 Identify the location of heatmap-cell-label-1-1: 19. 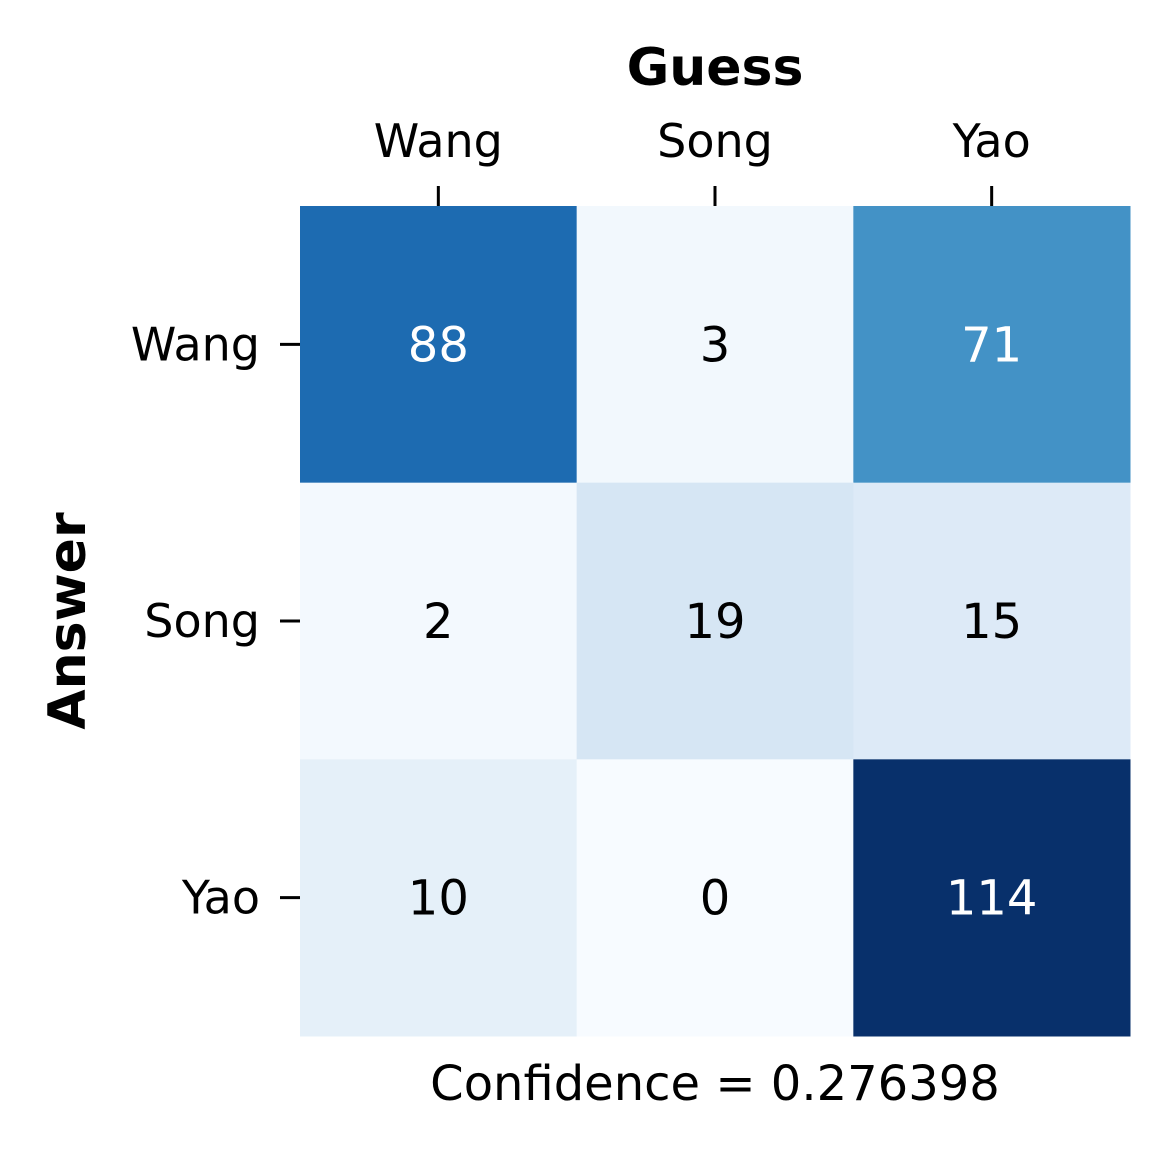
(714, 622).